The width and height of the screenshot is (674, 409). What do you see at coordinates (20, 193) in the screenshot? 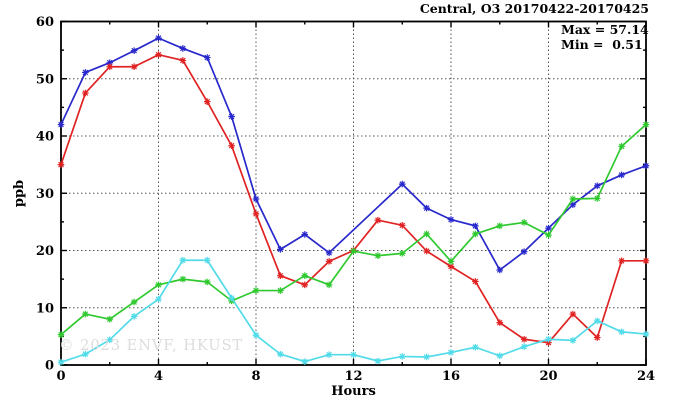
I see `y-axis-label: ppb` at bounding box center [20, 193].